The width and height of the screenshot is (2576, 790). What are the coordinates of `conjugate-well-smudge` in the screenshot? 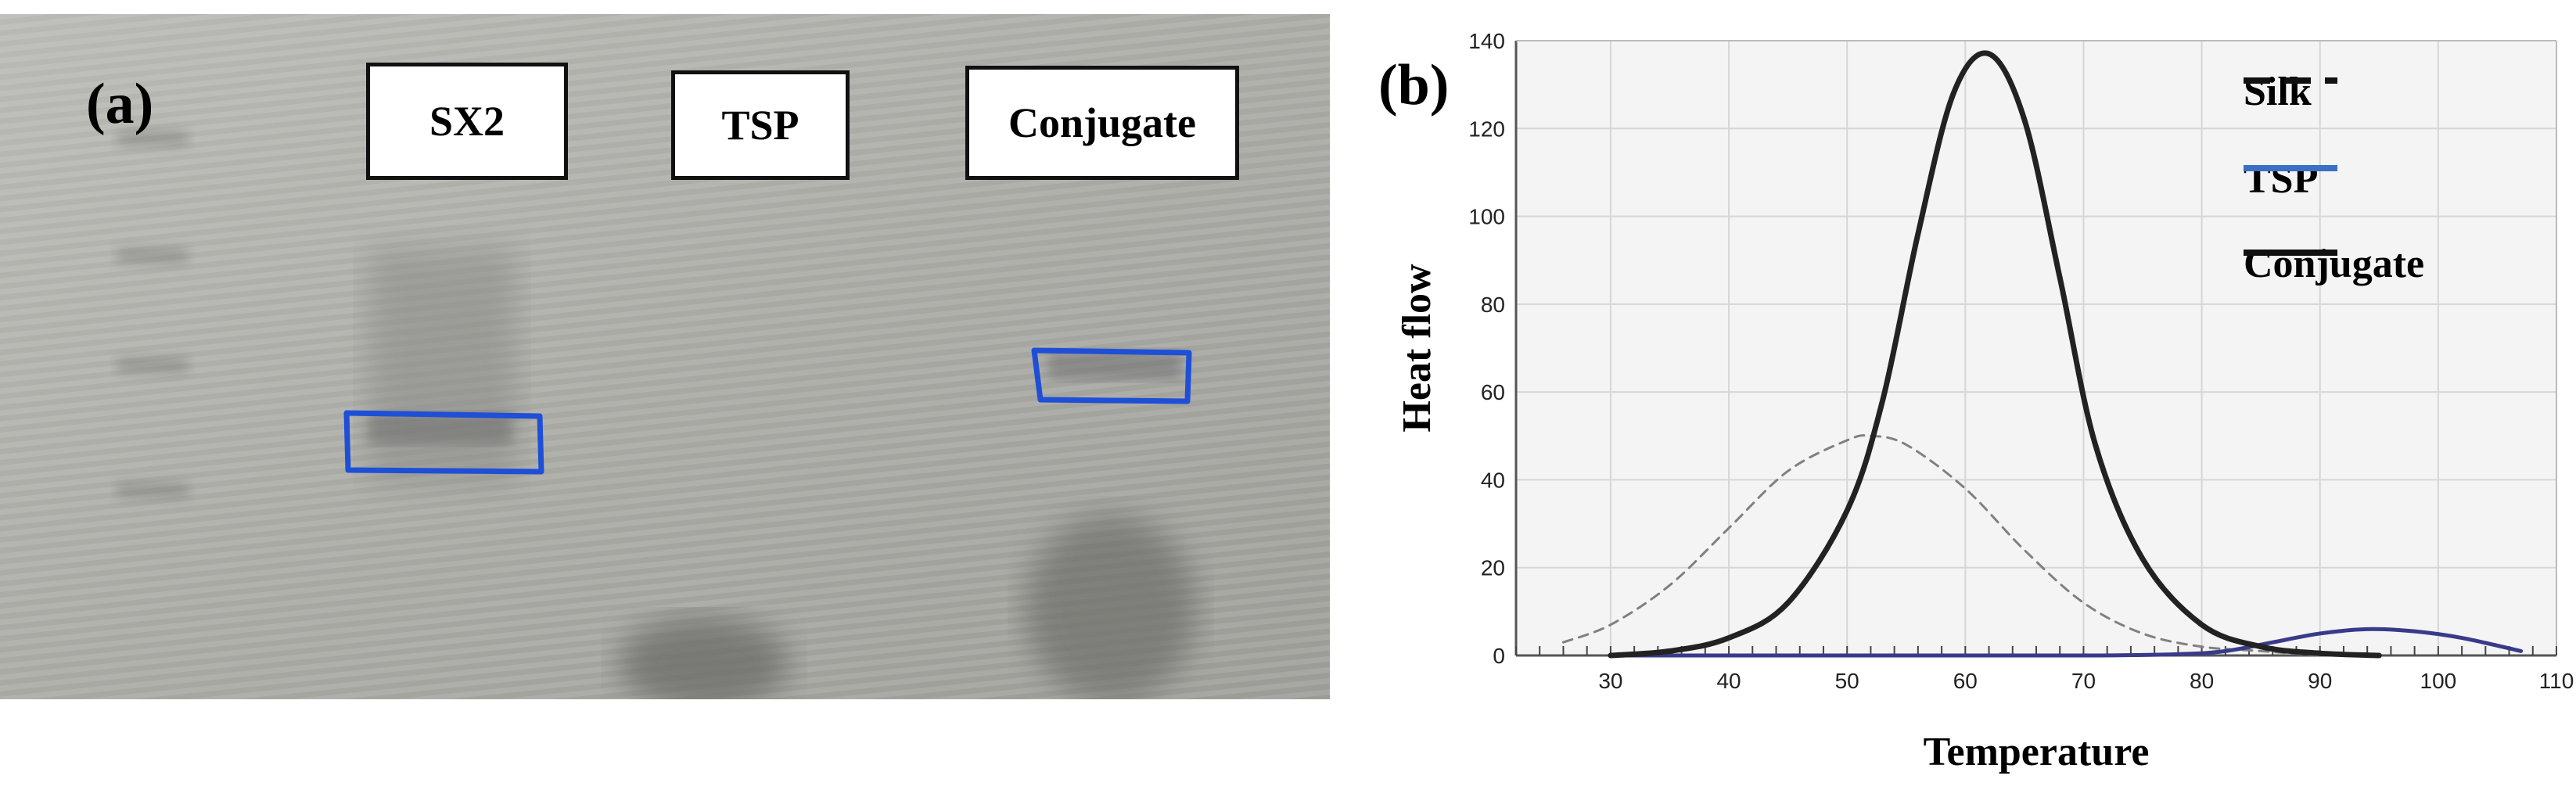 It's located at (1111, 608).